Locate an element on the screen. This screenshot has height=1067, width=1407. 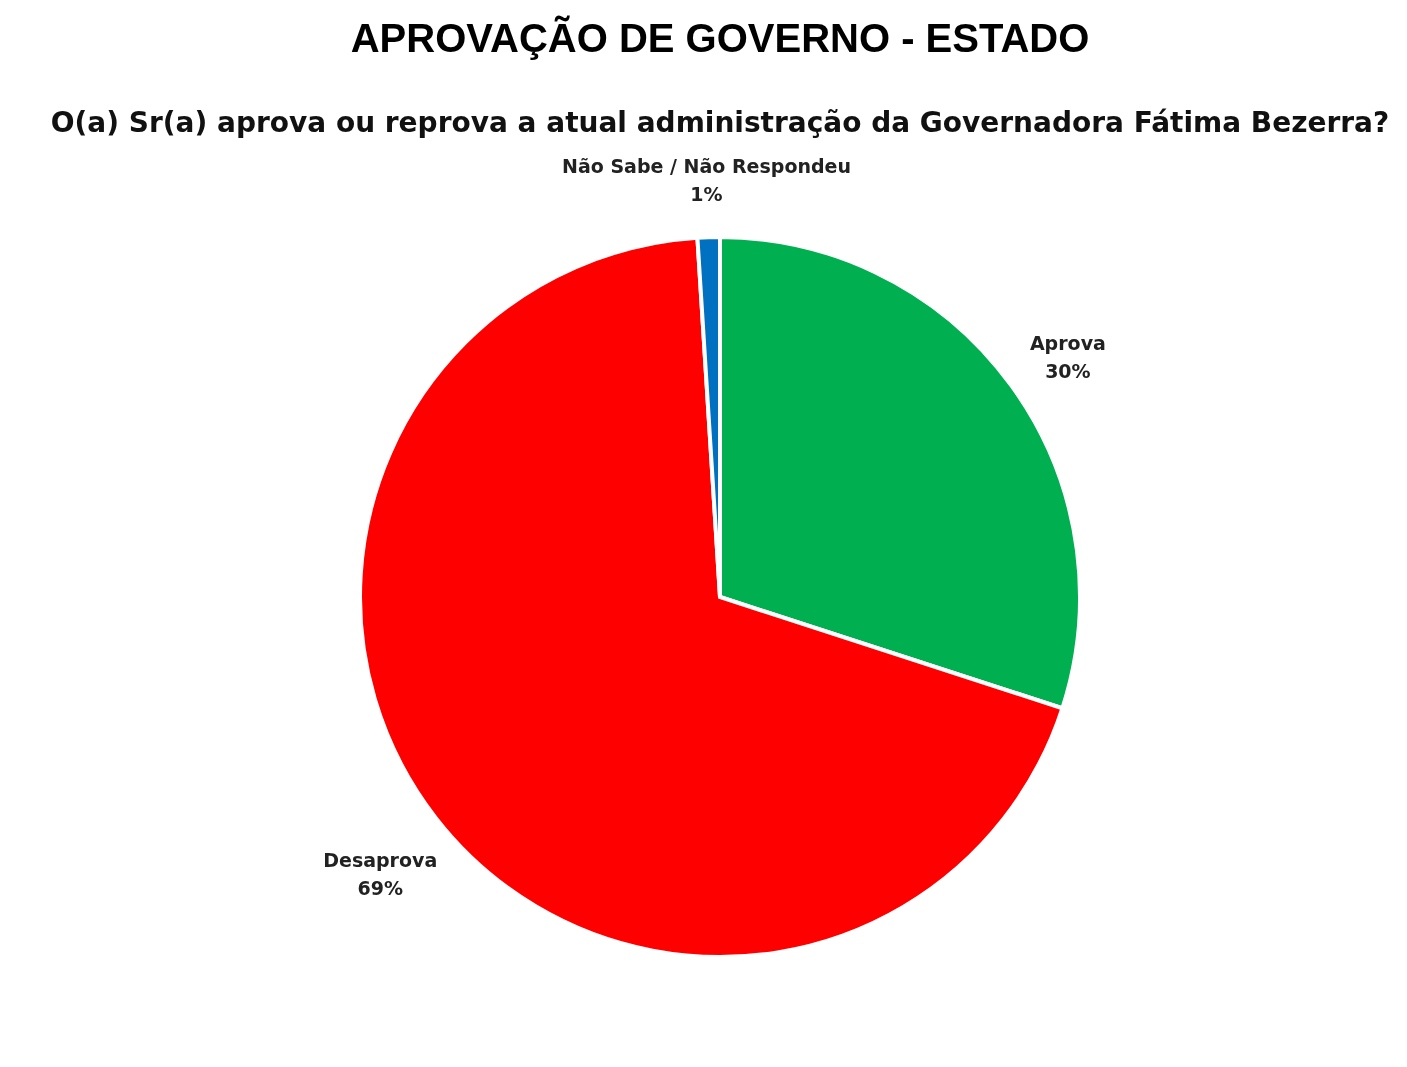
chart-subtitle: O(a) Sr(a) aprova ou reprova a atual administração da Governadora Fátima Bezerra? is located at coordinates (720, 123).